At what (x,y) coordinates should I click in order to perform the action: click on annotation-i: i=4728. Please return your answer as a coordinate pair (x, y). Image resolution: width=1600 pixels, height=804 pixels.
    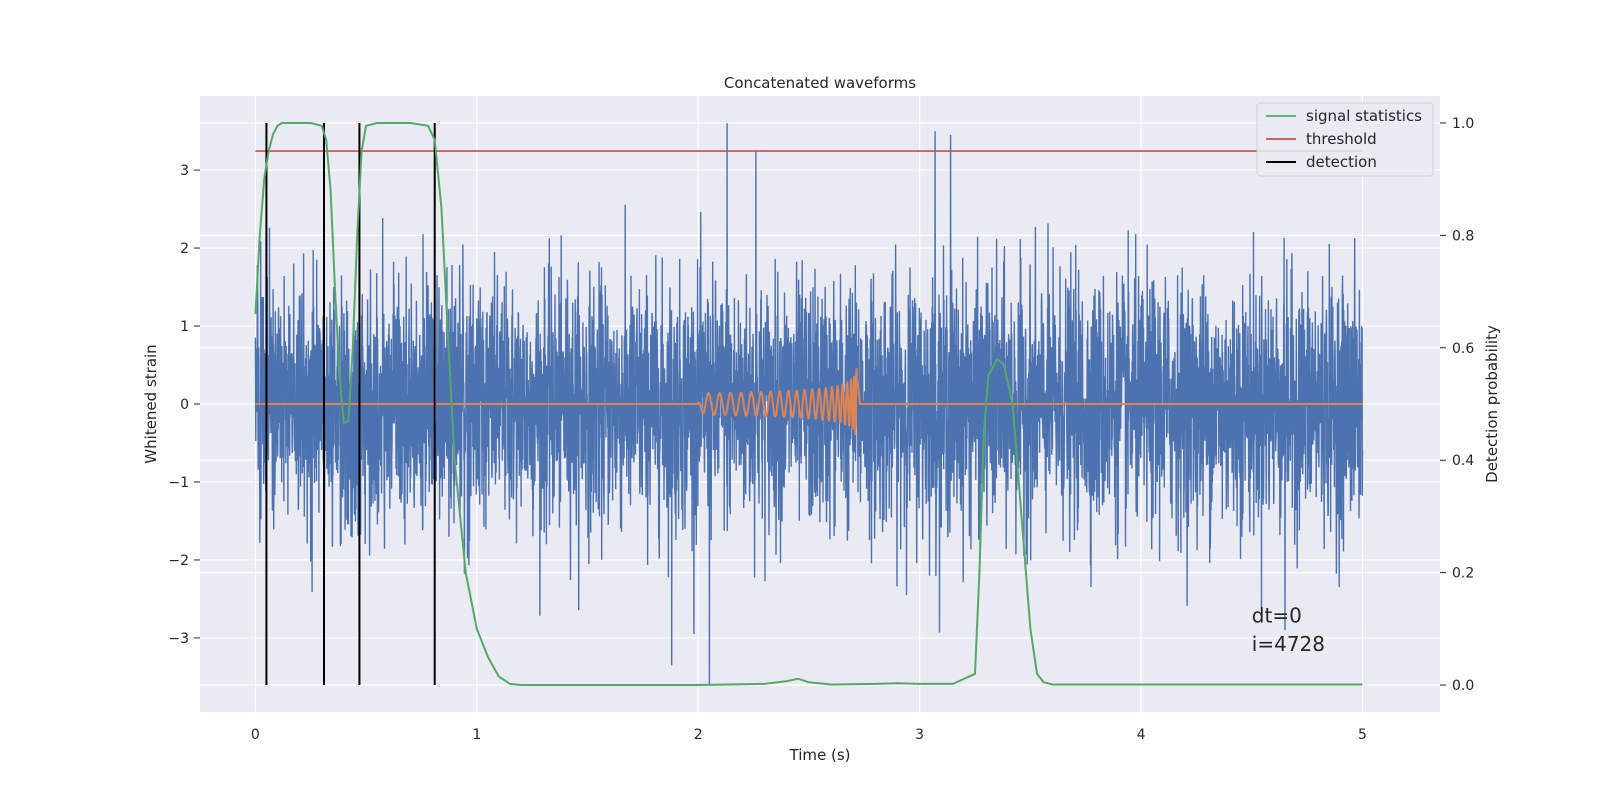
    Looking at the image, I should click on (1288, 644).